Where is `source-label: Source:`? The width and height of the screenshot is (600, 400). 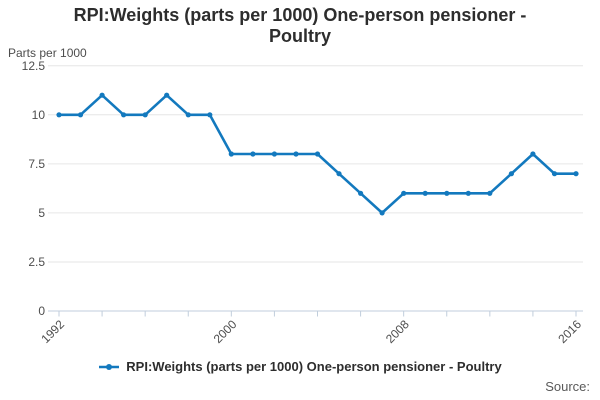 source-label: Source: is located at coordinates (567, 386).